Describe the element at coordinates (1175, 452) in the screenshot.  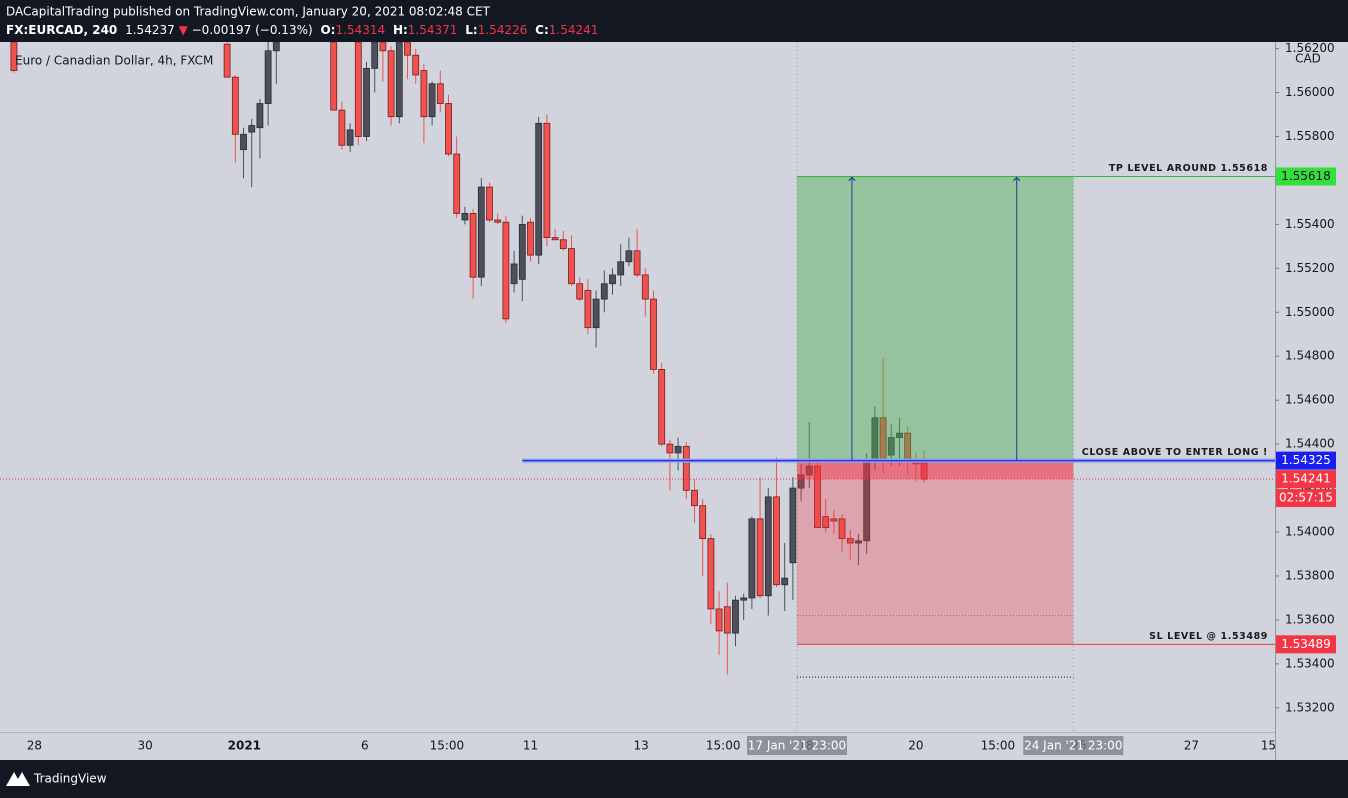
I see `level-annotation: CLOSE ABOVE TO ENTER LONG !` at that location.